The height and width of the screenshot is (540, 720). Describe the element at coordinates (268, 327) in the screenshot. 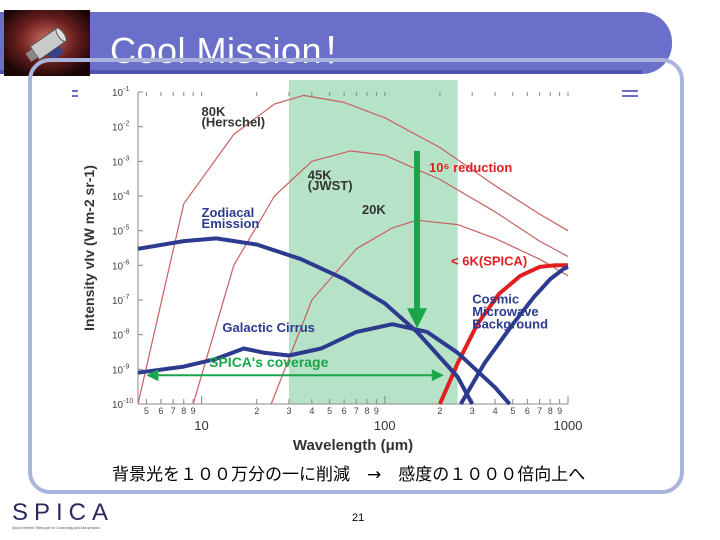

I see `annotation-label: Galactic Cirrus` at that location.